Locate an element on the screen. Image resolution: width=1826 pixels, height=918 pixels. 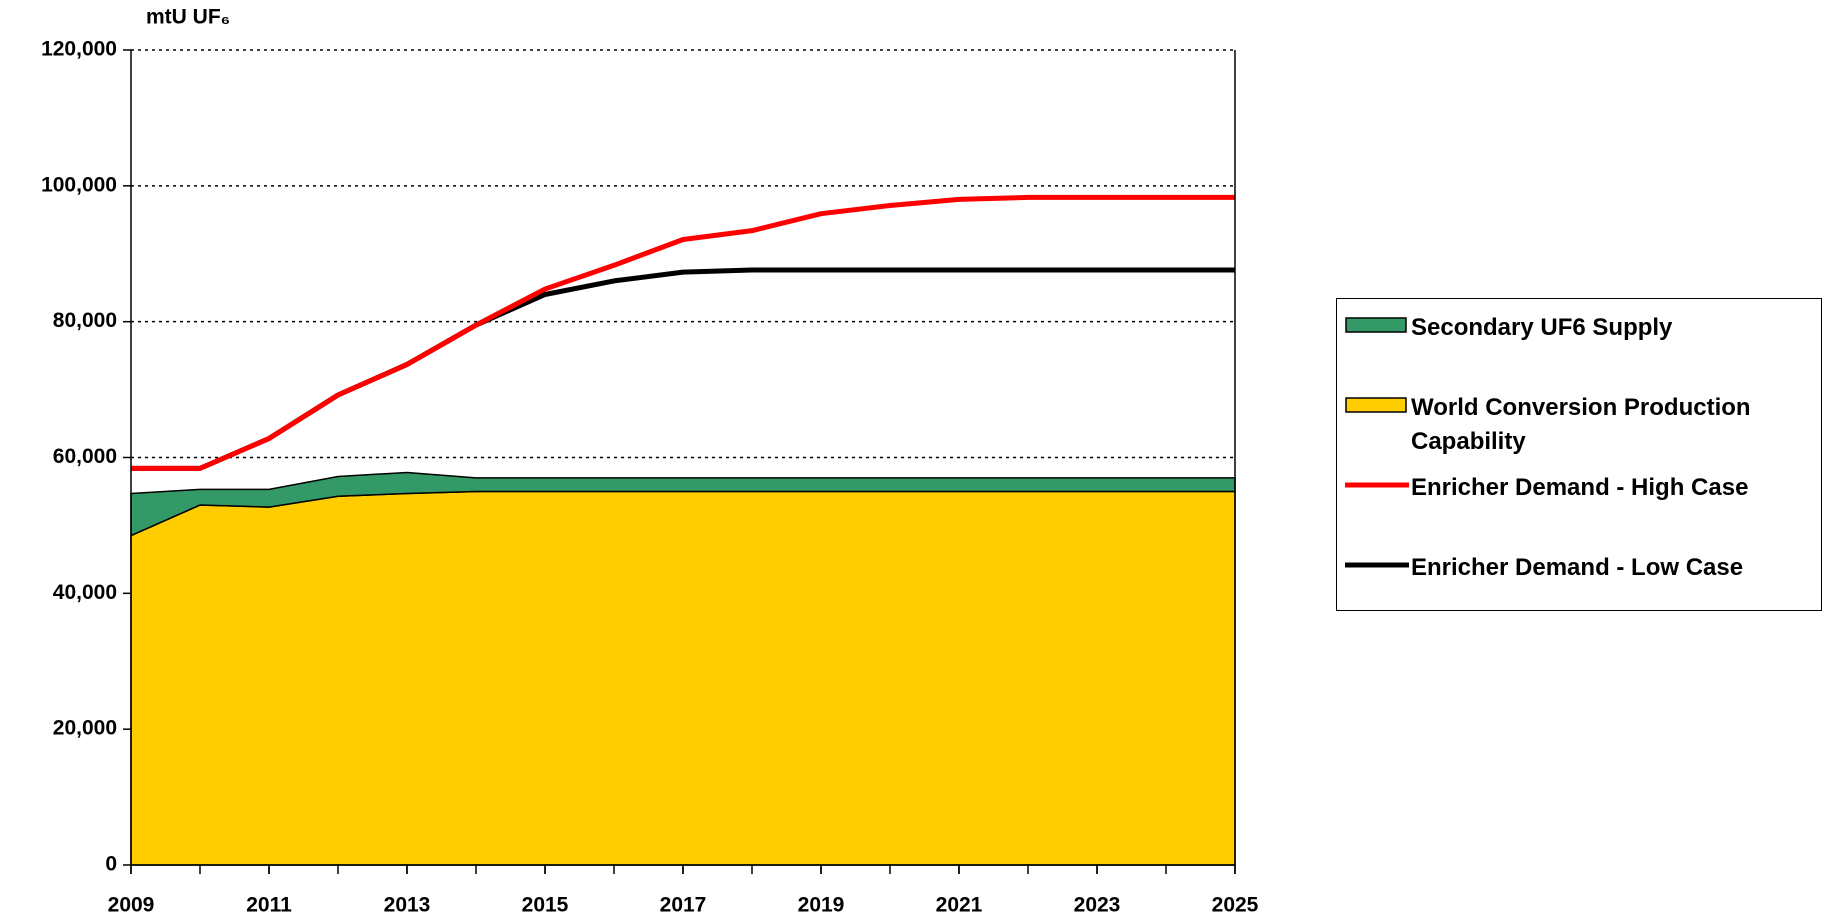
legend-item: Enricher Demand - High Case is located at coordinates (1580, 511).